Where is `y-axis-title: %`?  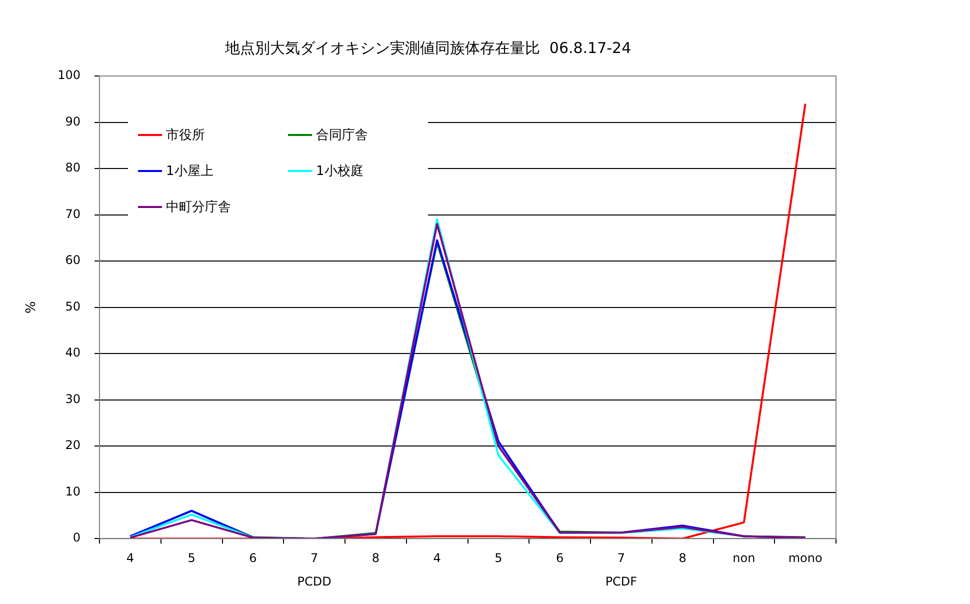
y-axis-title: % is located at coordinates (32, 307).